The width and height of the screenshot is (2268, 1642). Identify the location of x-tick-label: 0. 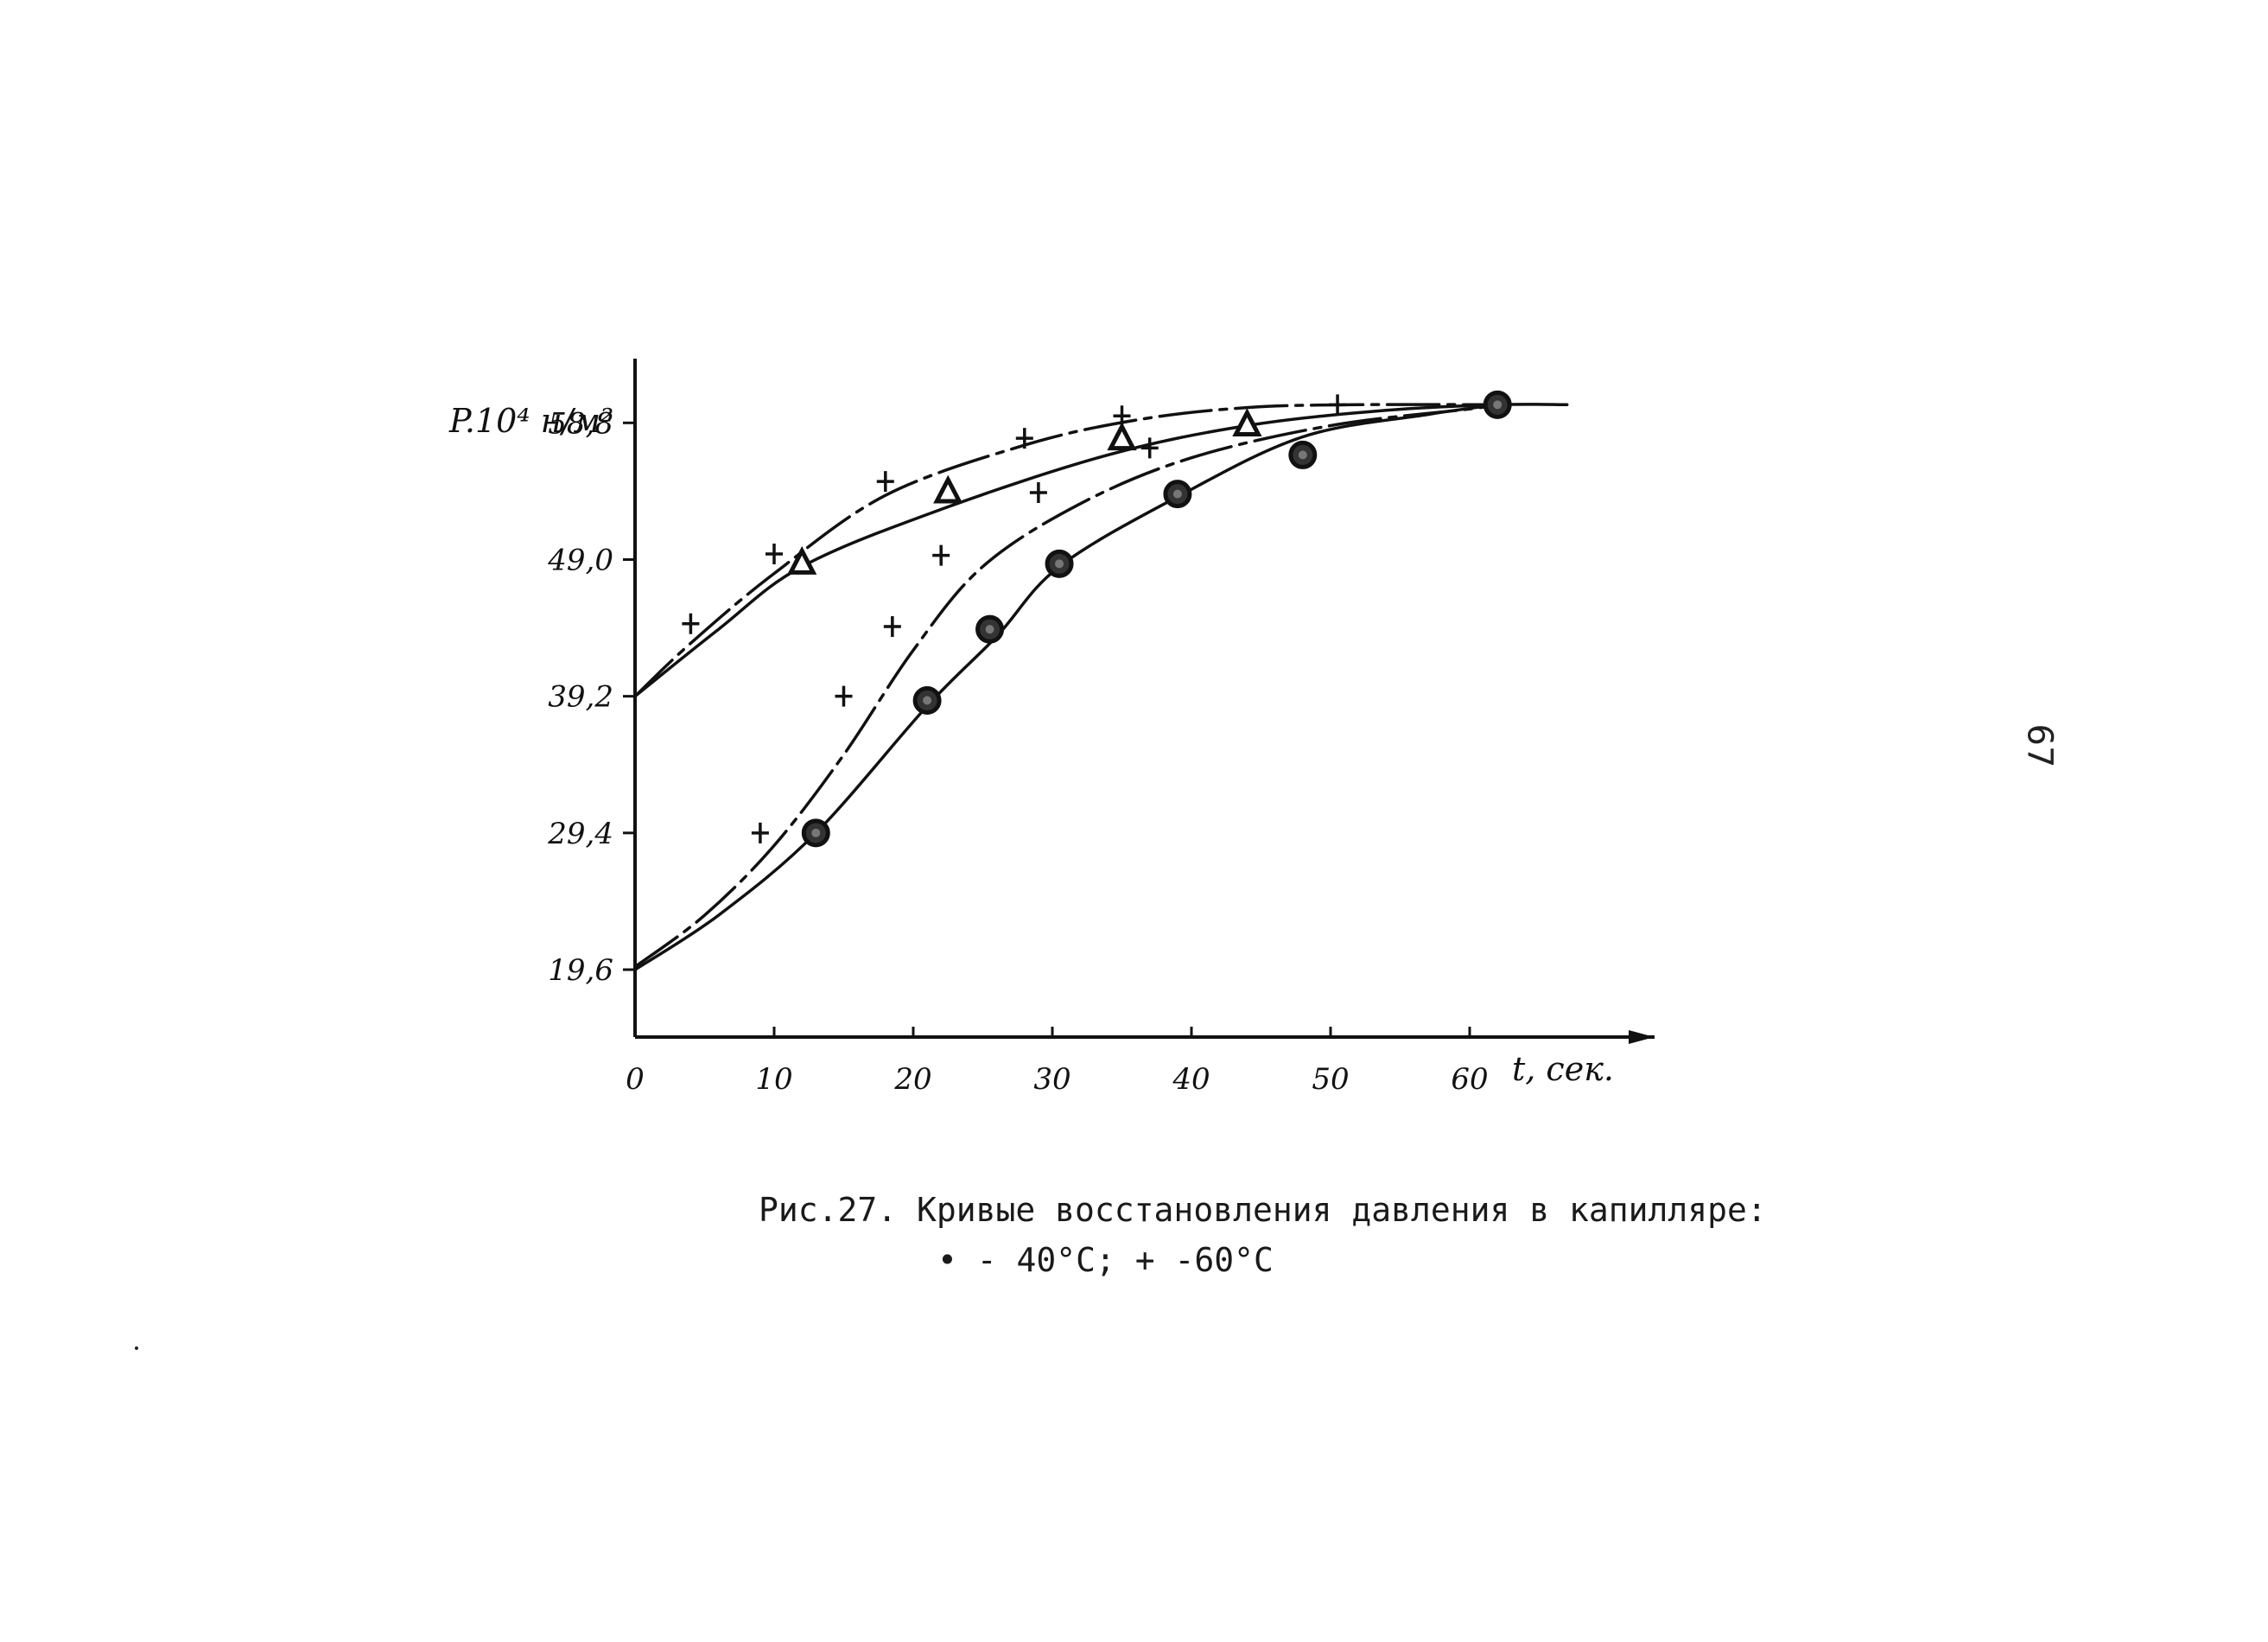
(635, 1079).